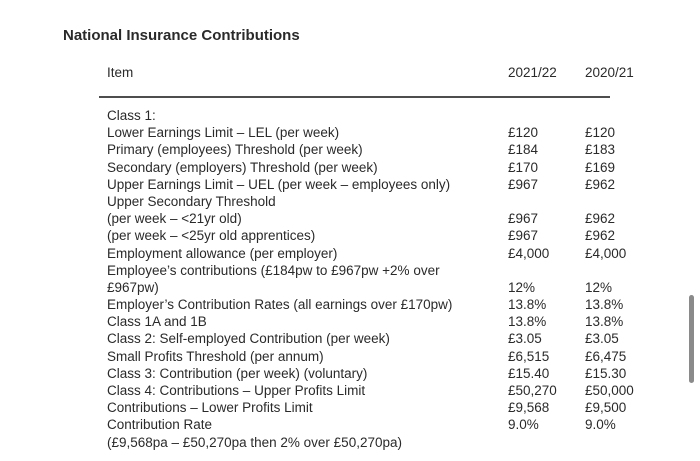  I want to click on table-row: Upper Secondary Threshold, so click(350, 201).